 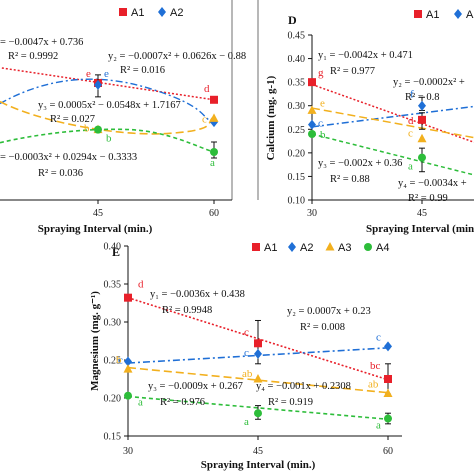 I want to click on equation-A2: y₂ = 0.0007x + 0.23, so click(x=329, y=311).